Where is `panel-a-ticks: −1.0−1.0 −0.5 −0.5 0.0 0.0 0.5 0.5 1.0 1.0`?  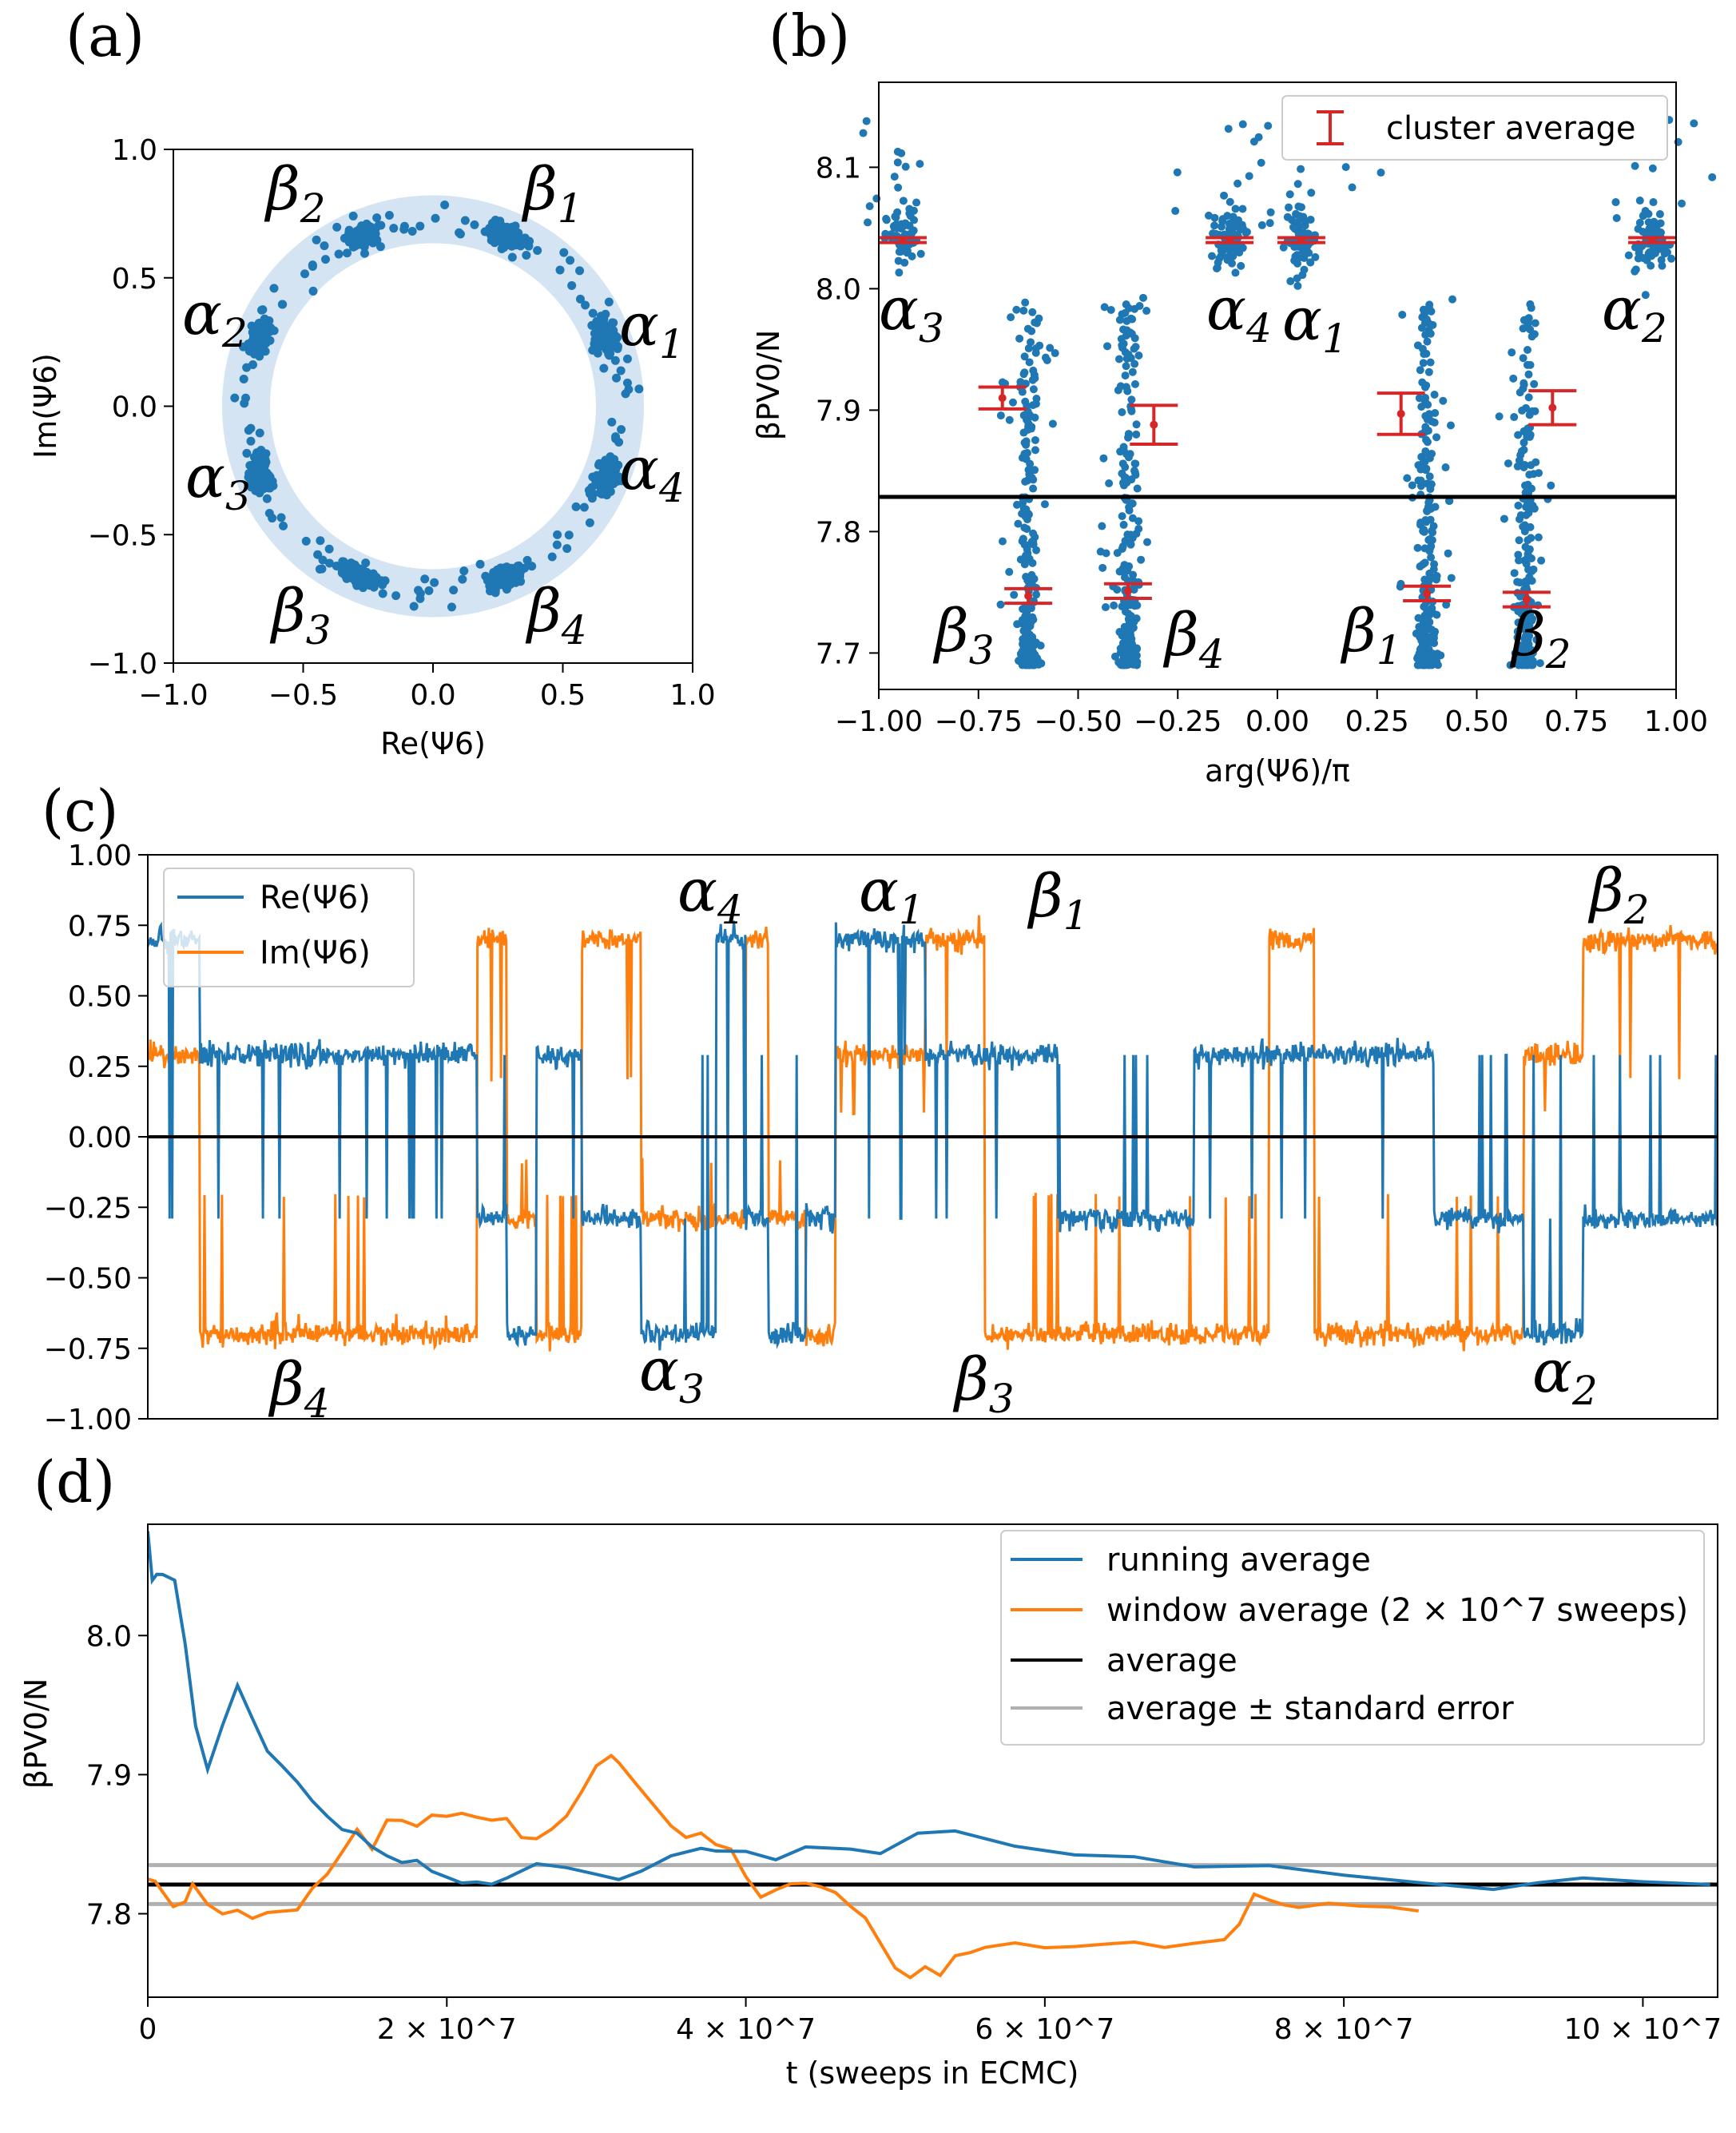 panel-a-ticks: −1.0−1.0 −0.5 −0.5 0.0 0.0 0.5 0.5 1.0 1.0 is located at coordinates (402, 423).